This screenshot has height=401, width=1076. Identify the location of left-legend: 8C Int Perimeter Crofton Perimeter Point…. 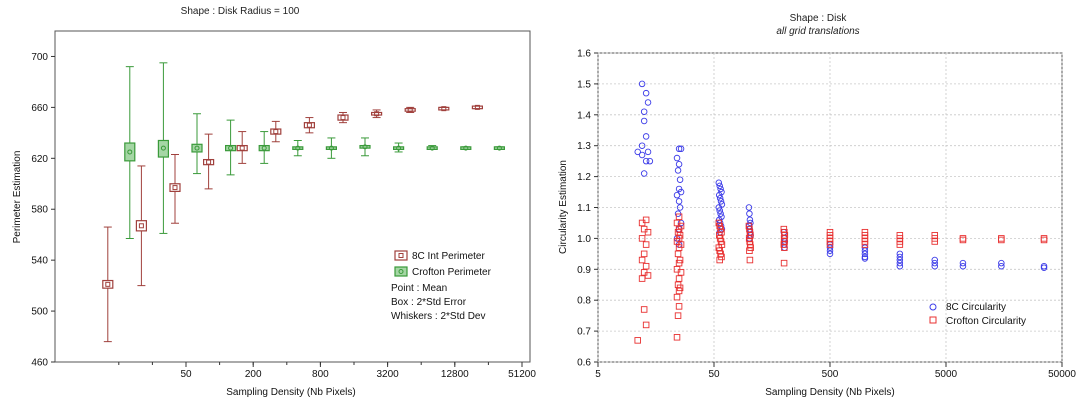
(441, 286).